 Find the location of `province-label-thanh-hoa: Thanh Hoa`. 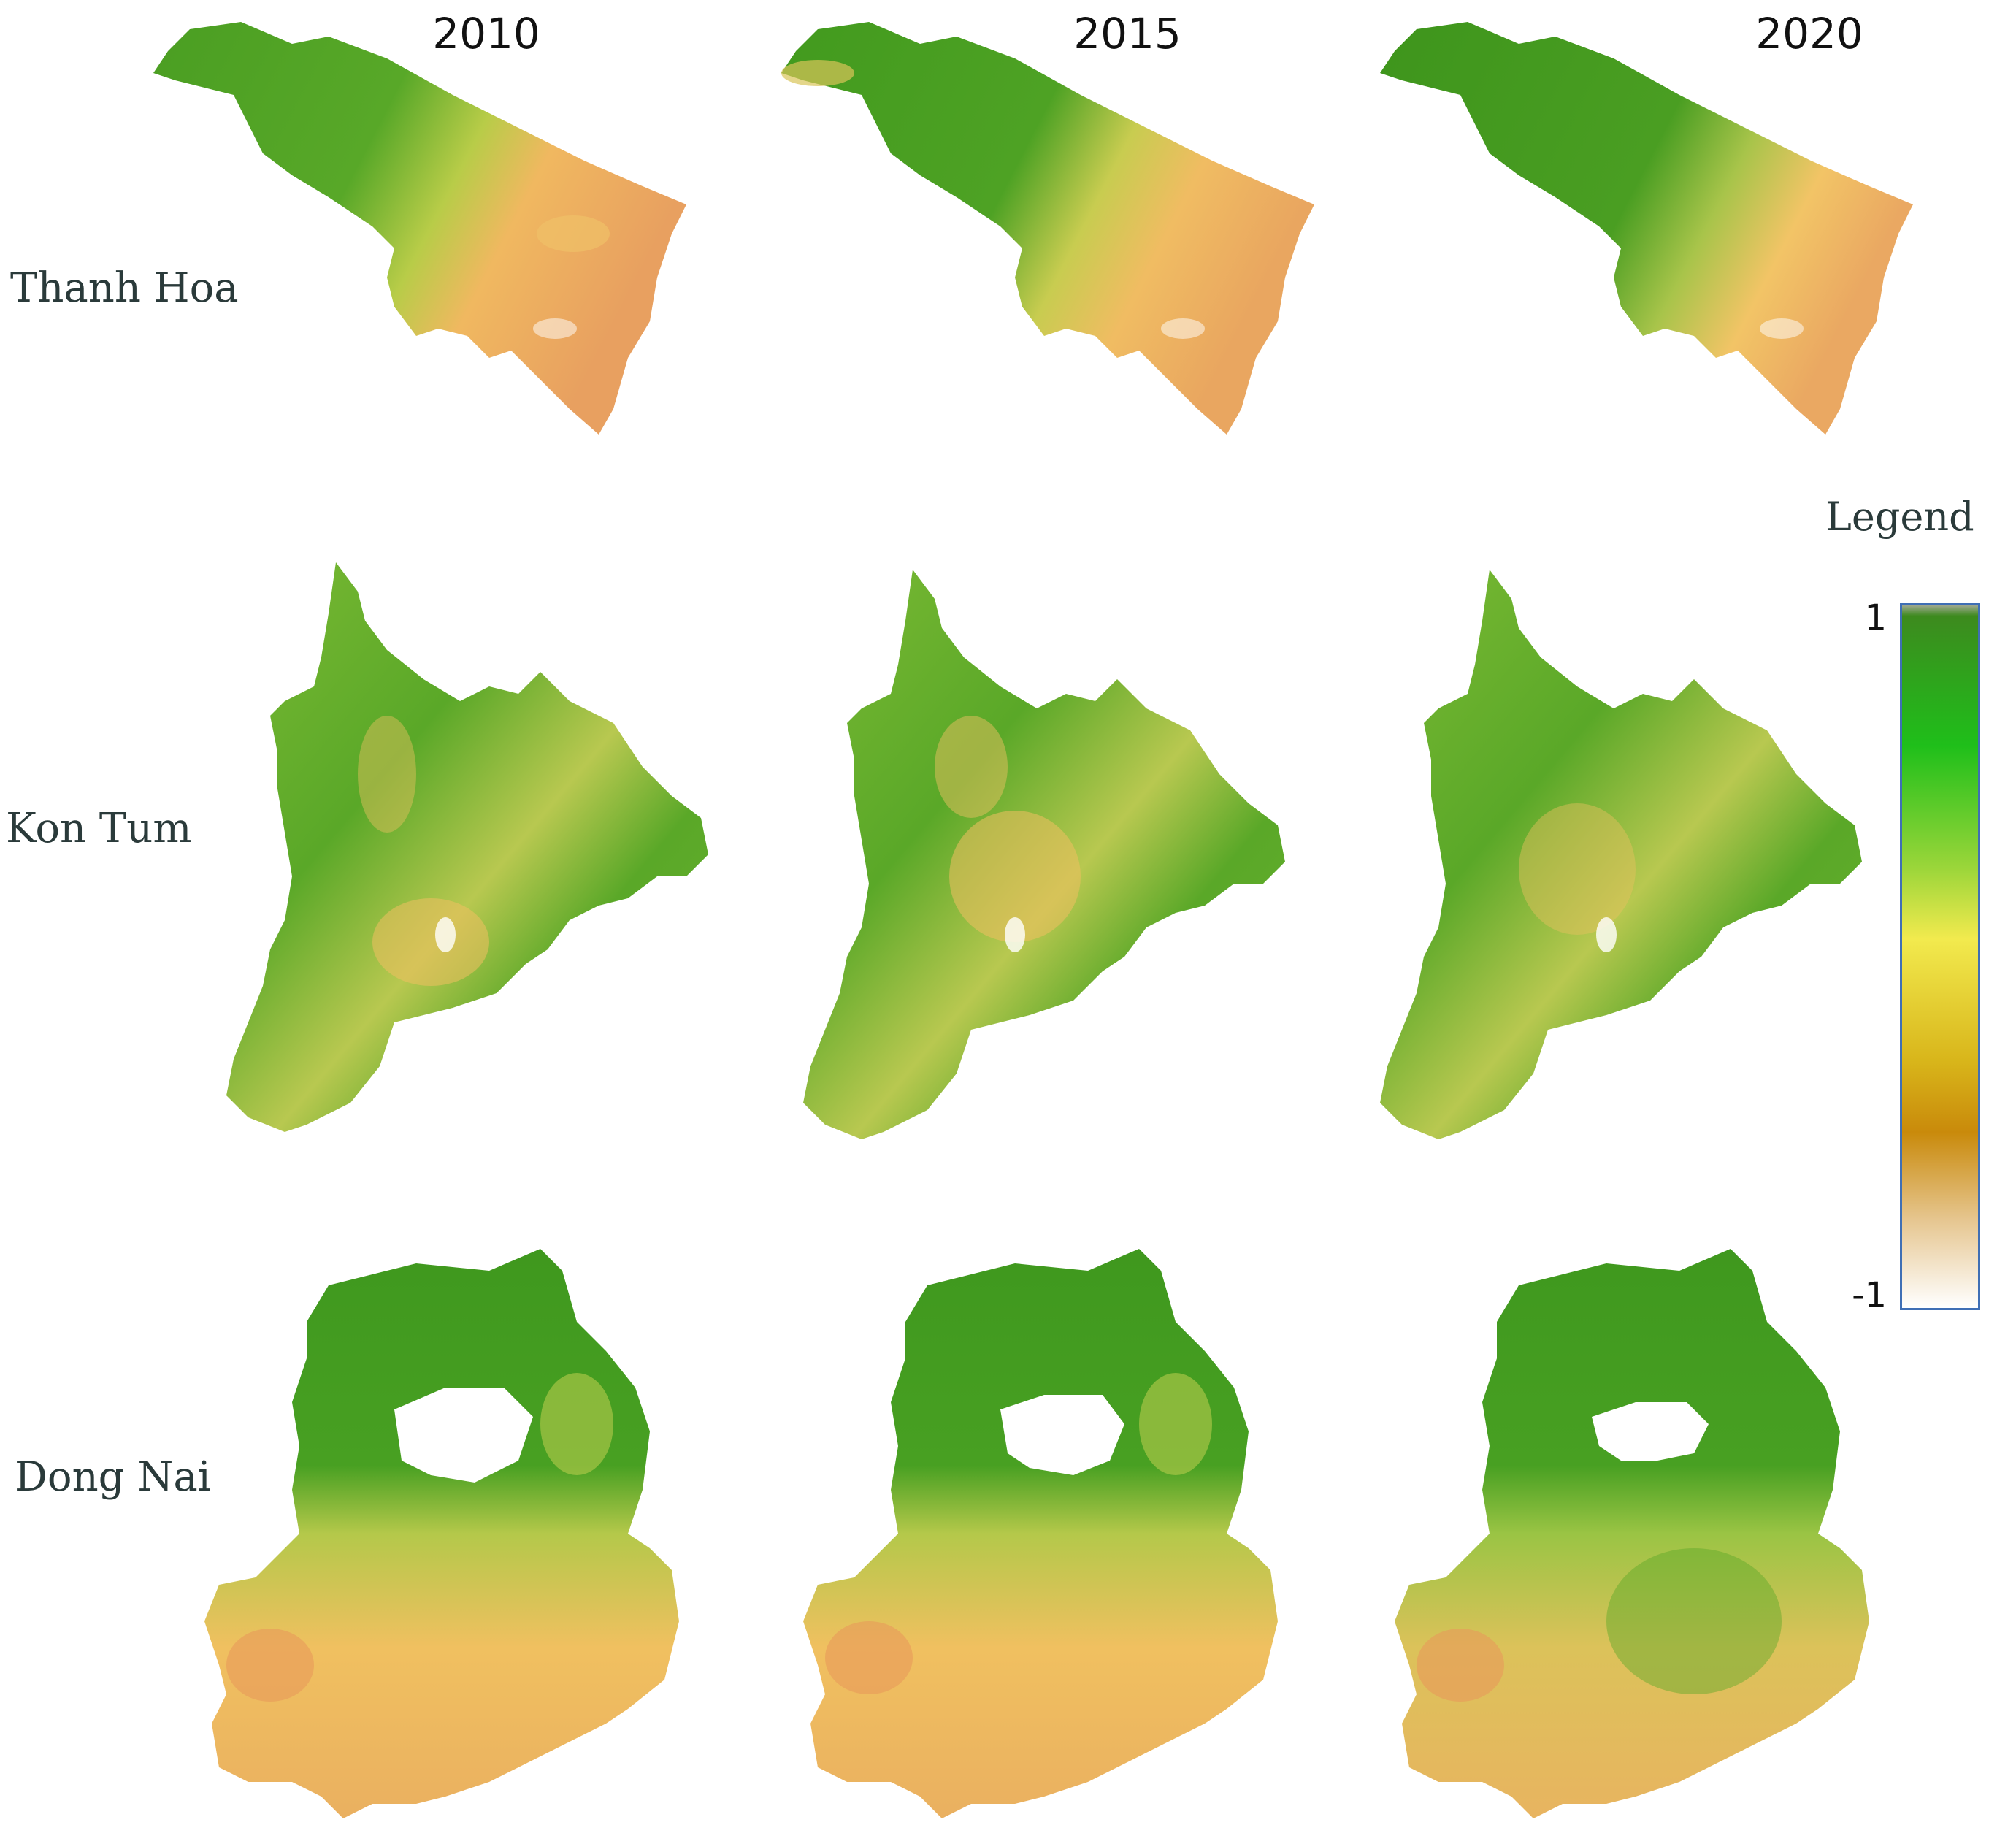

province-label-thanh-hoa: Thanh Hoa is located at coordinates (124, 288).